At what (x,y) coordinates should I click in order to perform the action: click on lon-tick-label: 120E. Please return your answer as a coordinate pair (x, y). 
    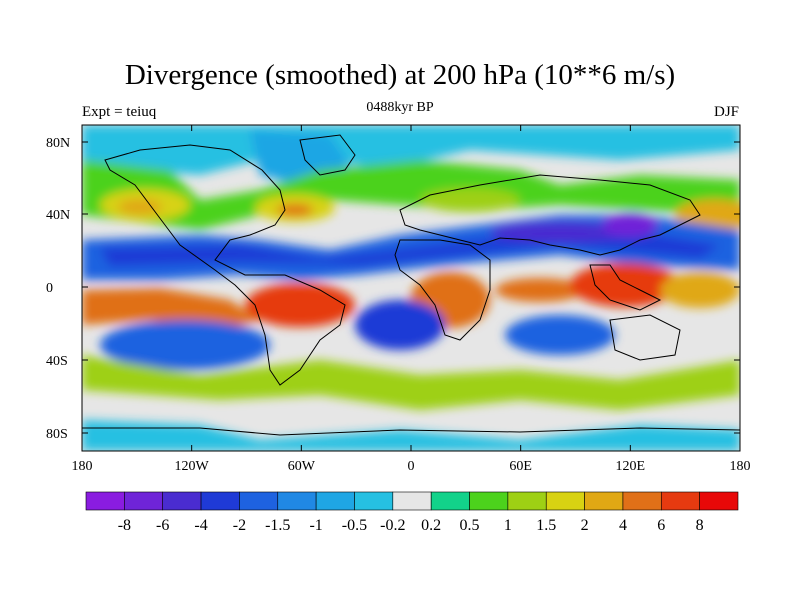
    Looking at the image, I should click on (631, 466).